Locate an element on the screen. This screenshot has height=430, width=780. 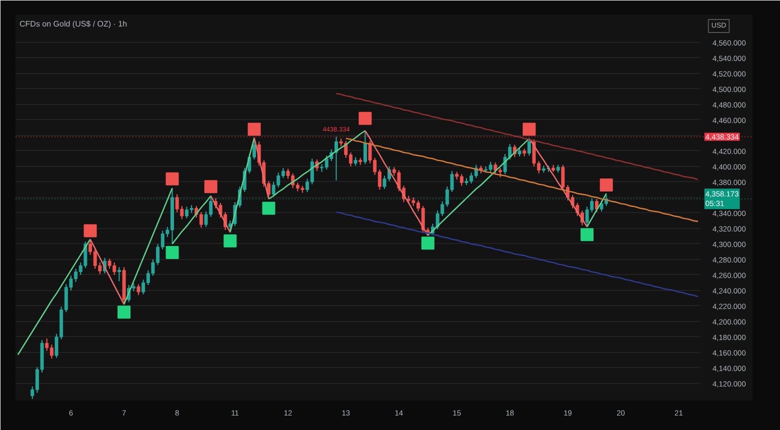
candlestick is located at coordinates (500, 173).